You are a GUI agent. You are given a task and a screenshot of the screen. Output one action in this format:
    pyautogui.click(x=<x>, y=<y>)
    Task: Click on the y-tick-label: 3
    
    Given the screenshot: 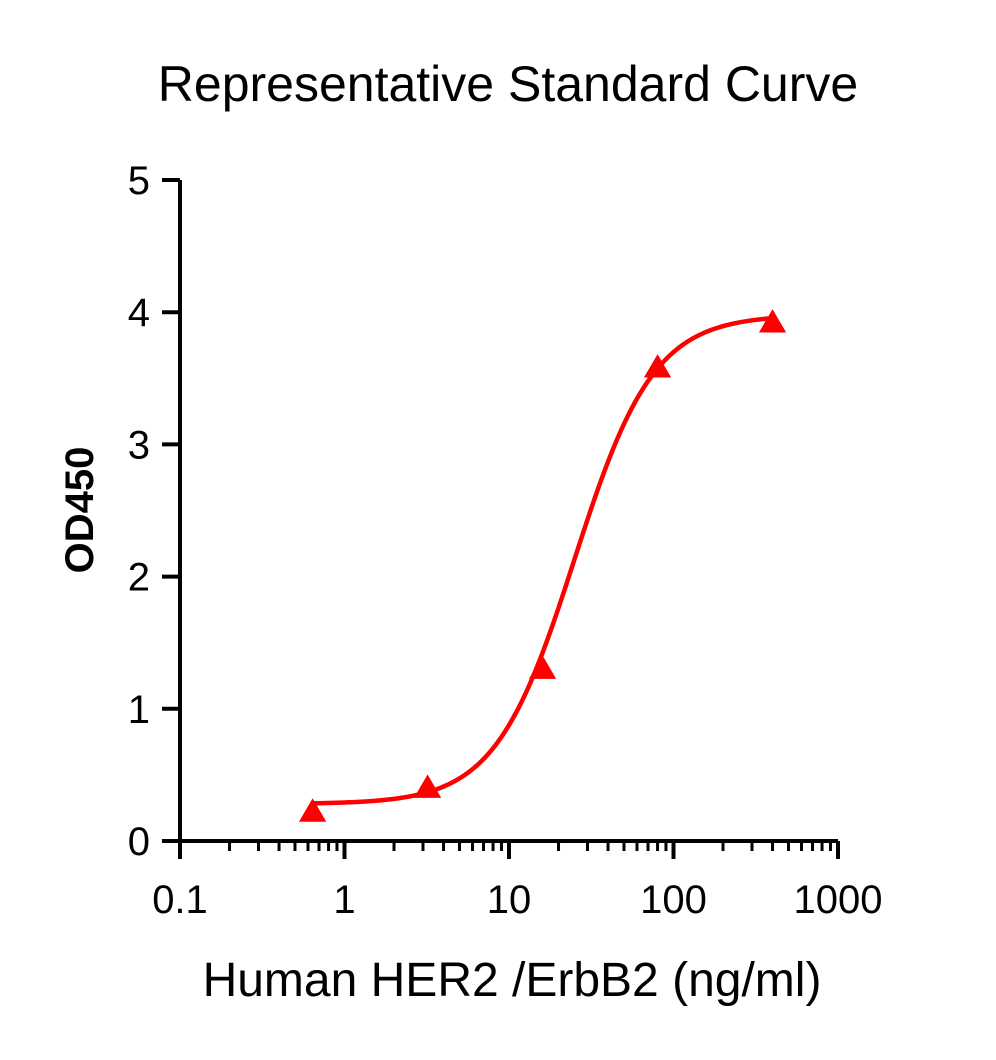 What is the action you would take?
    pyautogui.click(x=139, y=445)
    